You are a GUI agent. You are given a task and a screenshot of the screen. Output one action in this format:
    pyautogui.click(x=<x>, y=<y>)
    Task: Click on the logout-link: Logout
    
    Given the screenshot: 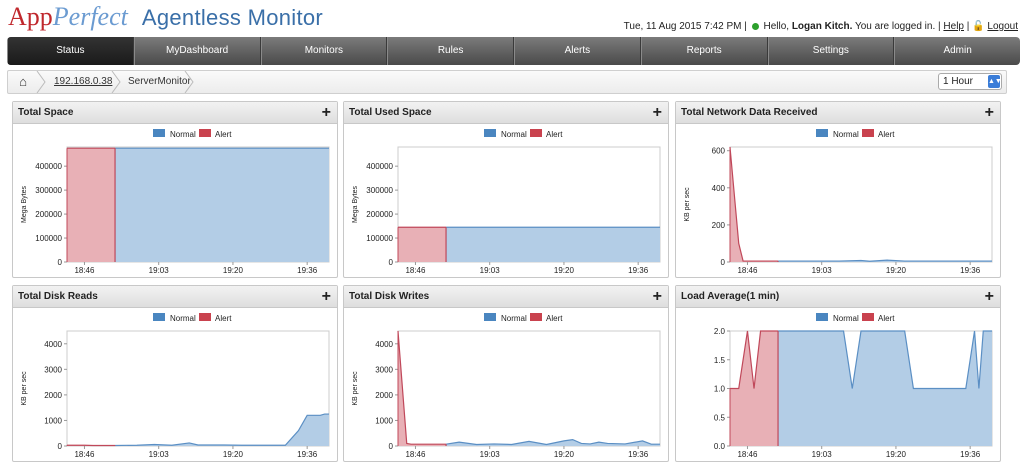 What is the action you would take?
    pyautogui.click(x=1002, y=26)
    